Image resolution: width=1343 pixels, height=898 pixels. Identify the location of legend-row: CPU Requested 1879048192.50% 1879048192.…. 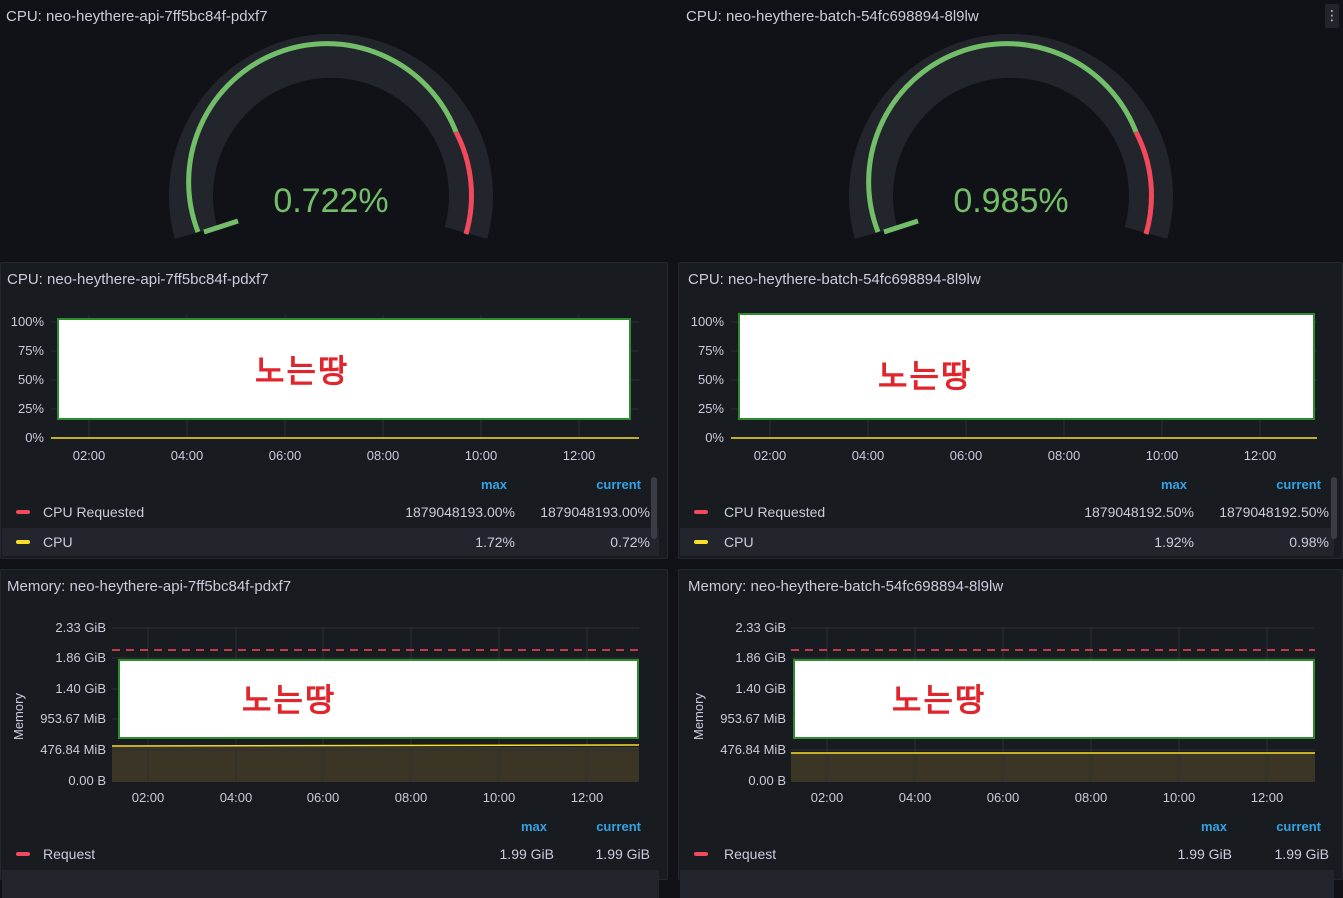
(1007, 512).